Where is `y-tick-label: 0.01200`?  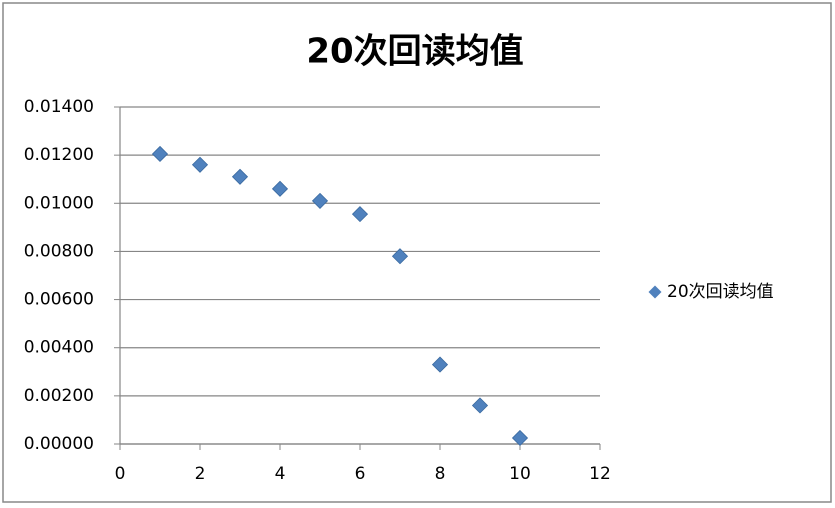
y-tick-label: 0.01200 is located at coordinates (59, 155).